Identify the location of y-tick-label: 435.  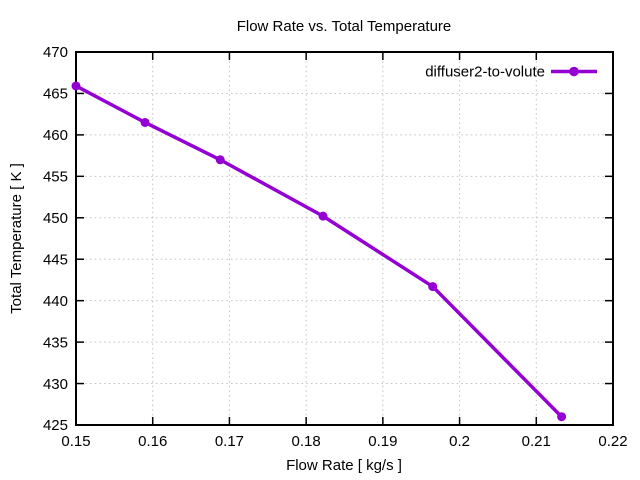
(55, 342).